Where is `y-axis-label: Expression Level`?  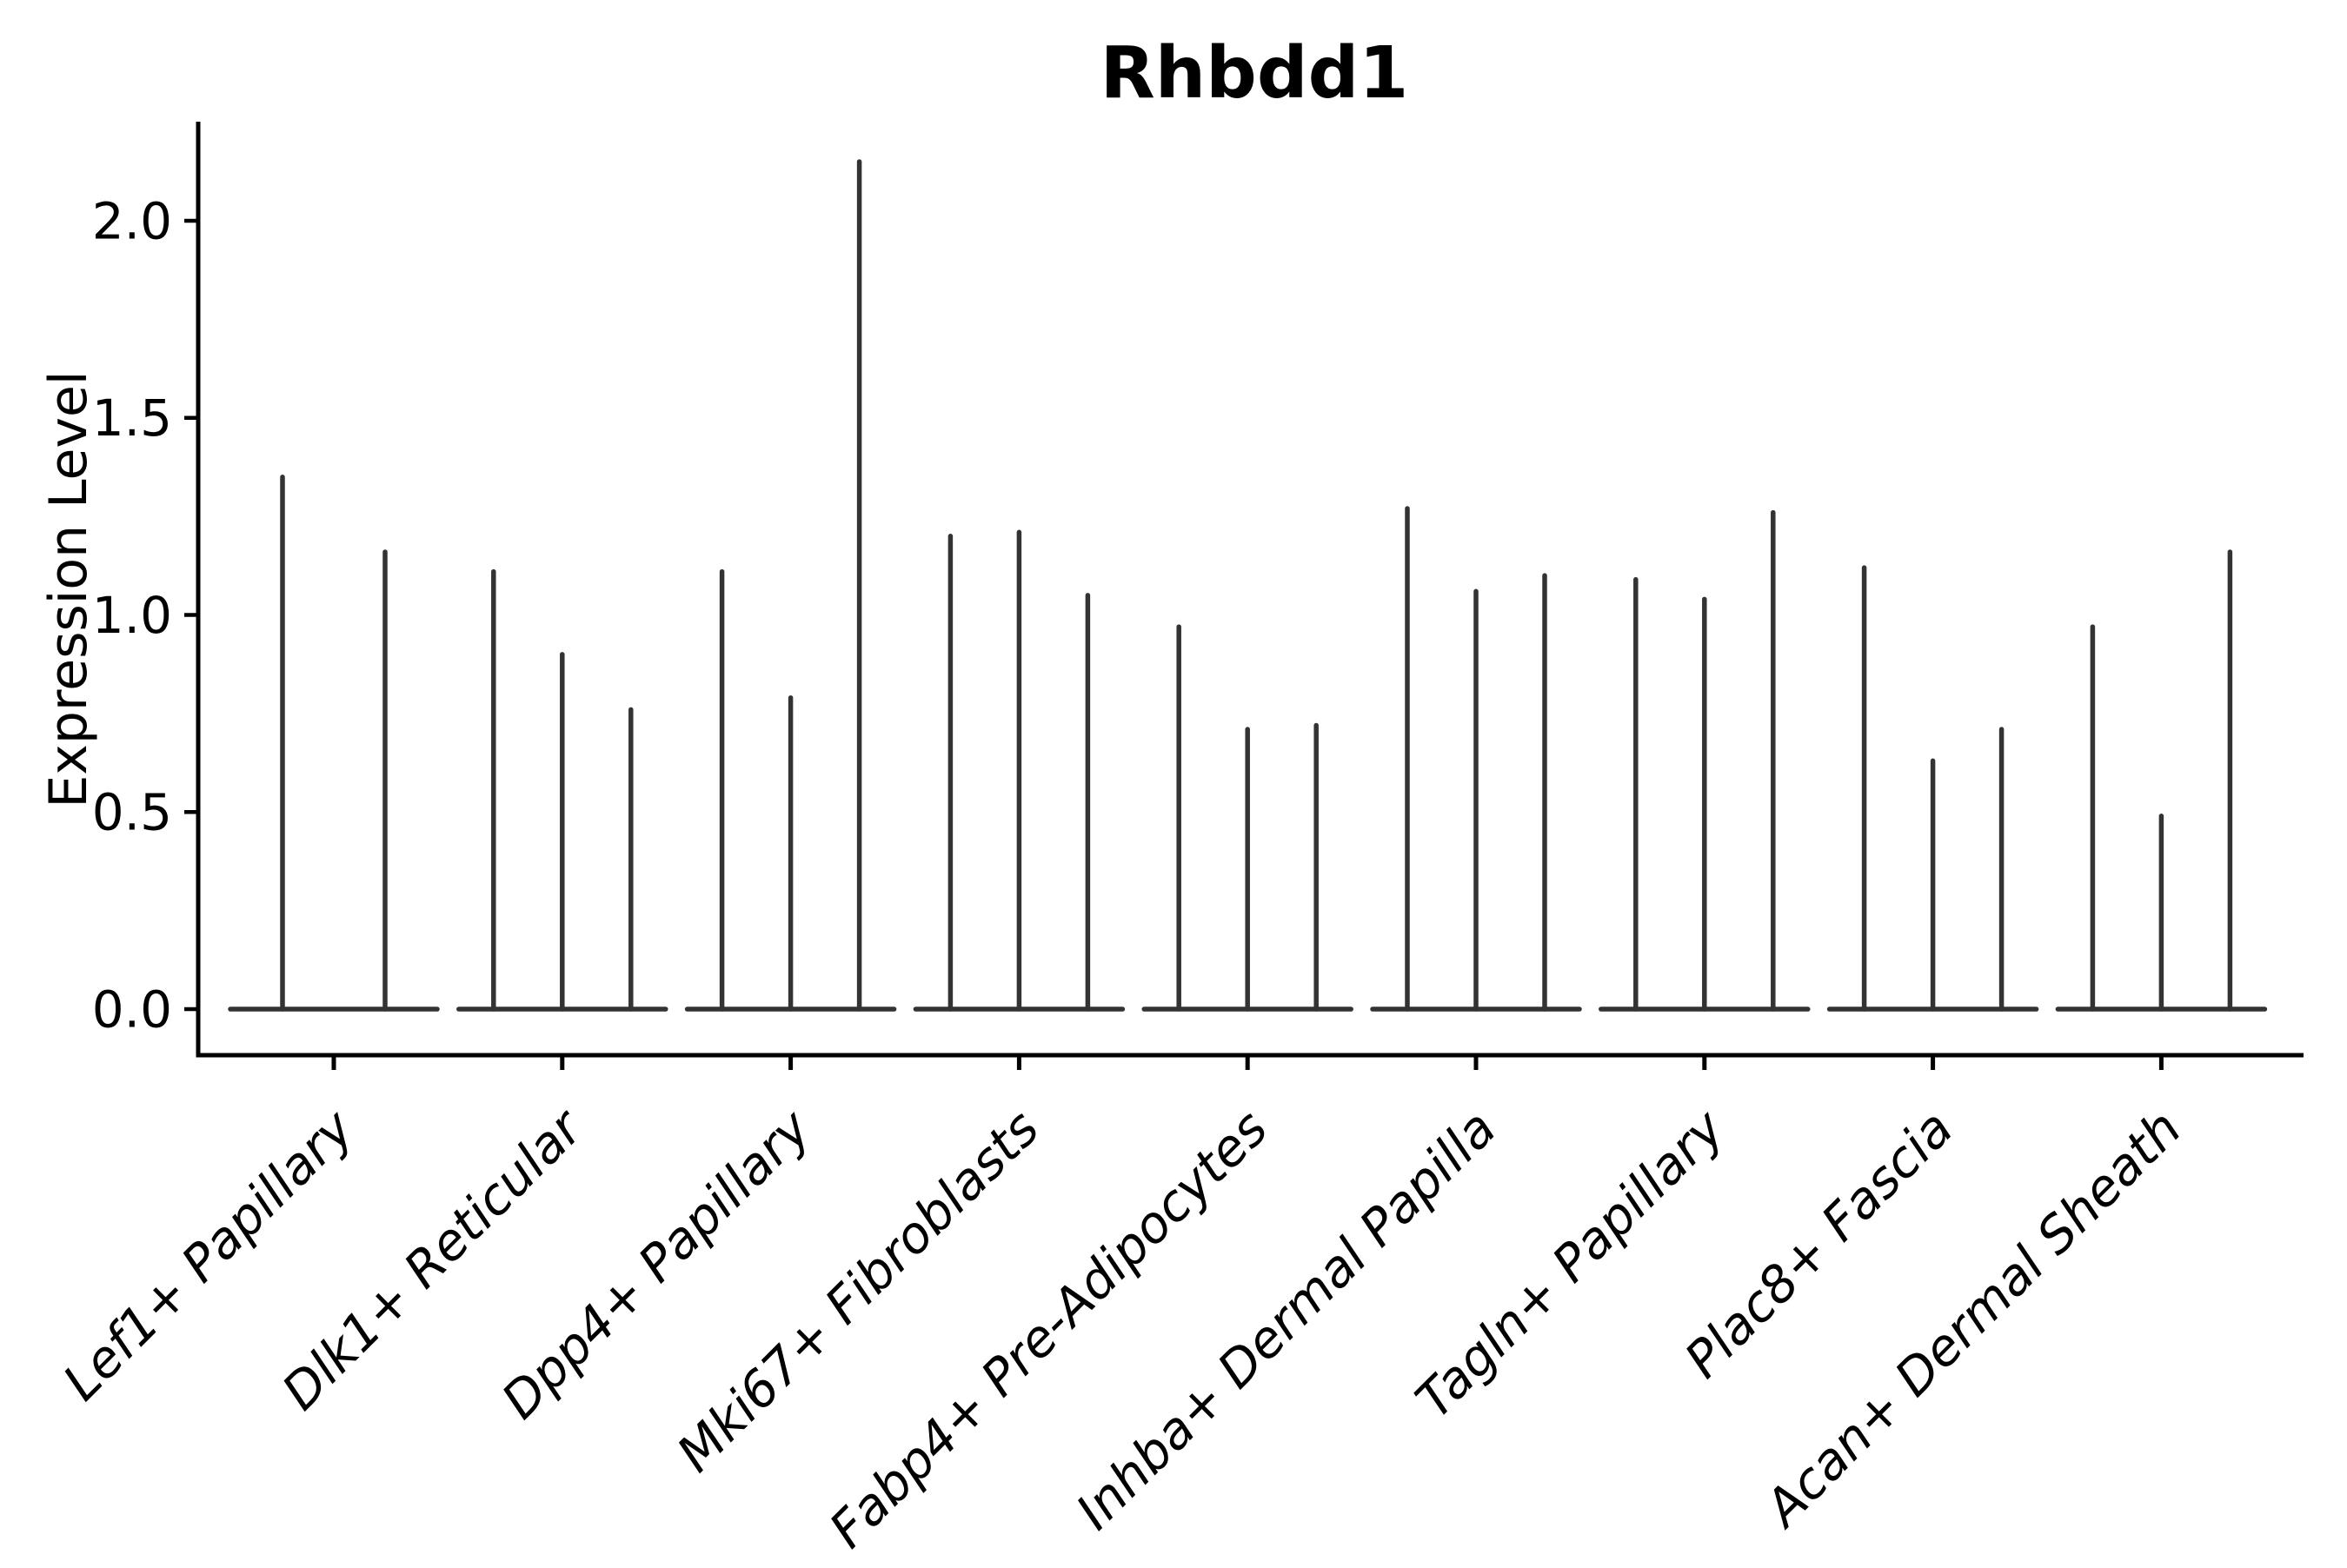 y-axis-label: Expression Level is located at coordinates (68, 588).